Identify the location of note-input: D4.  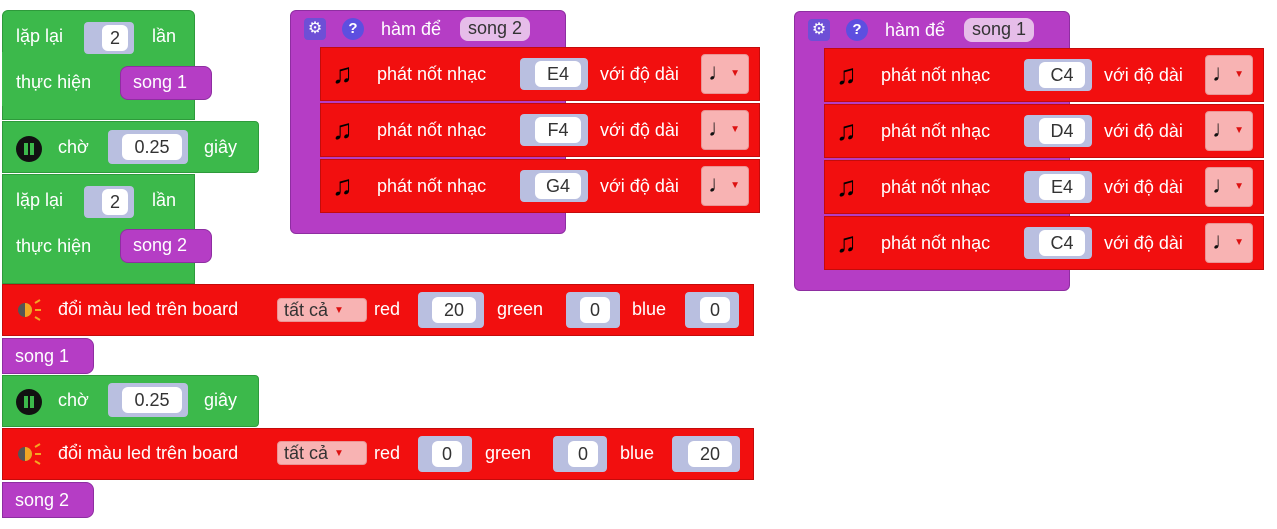
(1062, 131).